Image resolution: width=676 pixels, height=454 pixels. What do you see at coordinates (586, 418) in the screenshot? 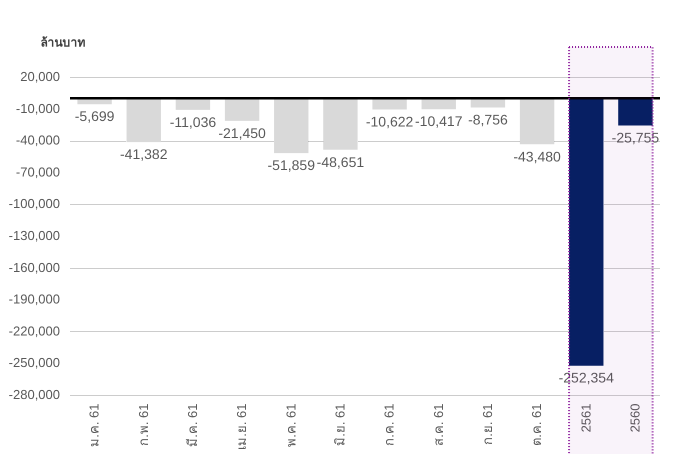
I see `x-tick-label: 2561` at bounding box center [586, 418].